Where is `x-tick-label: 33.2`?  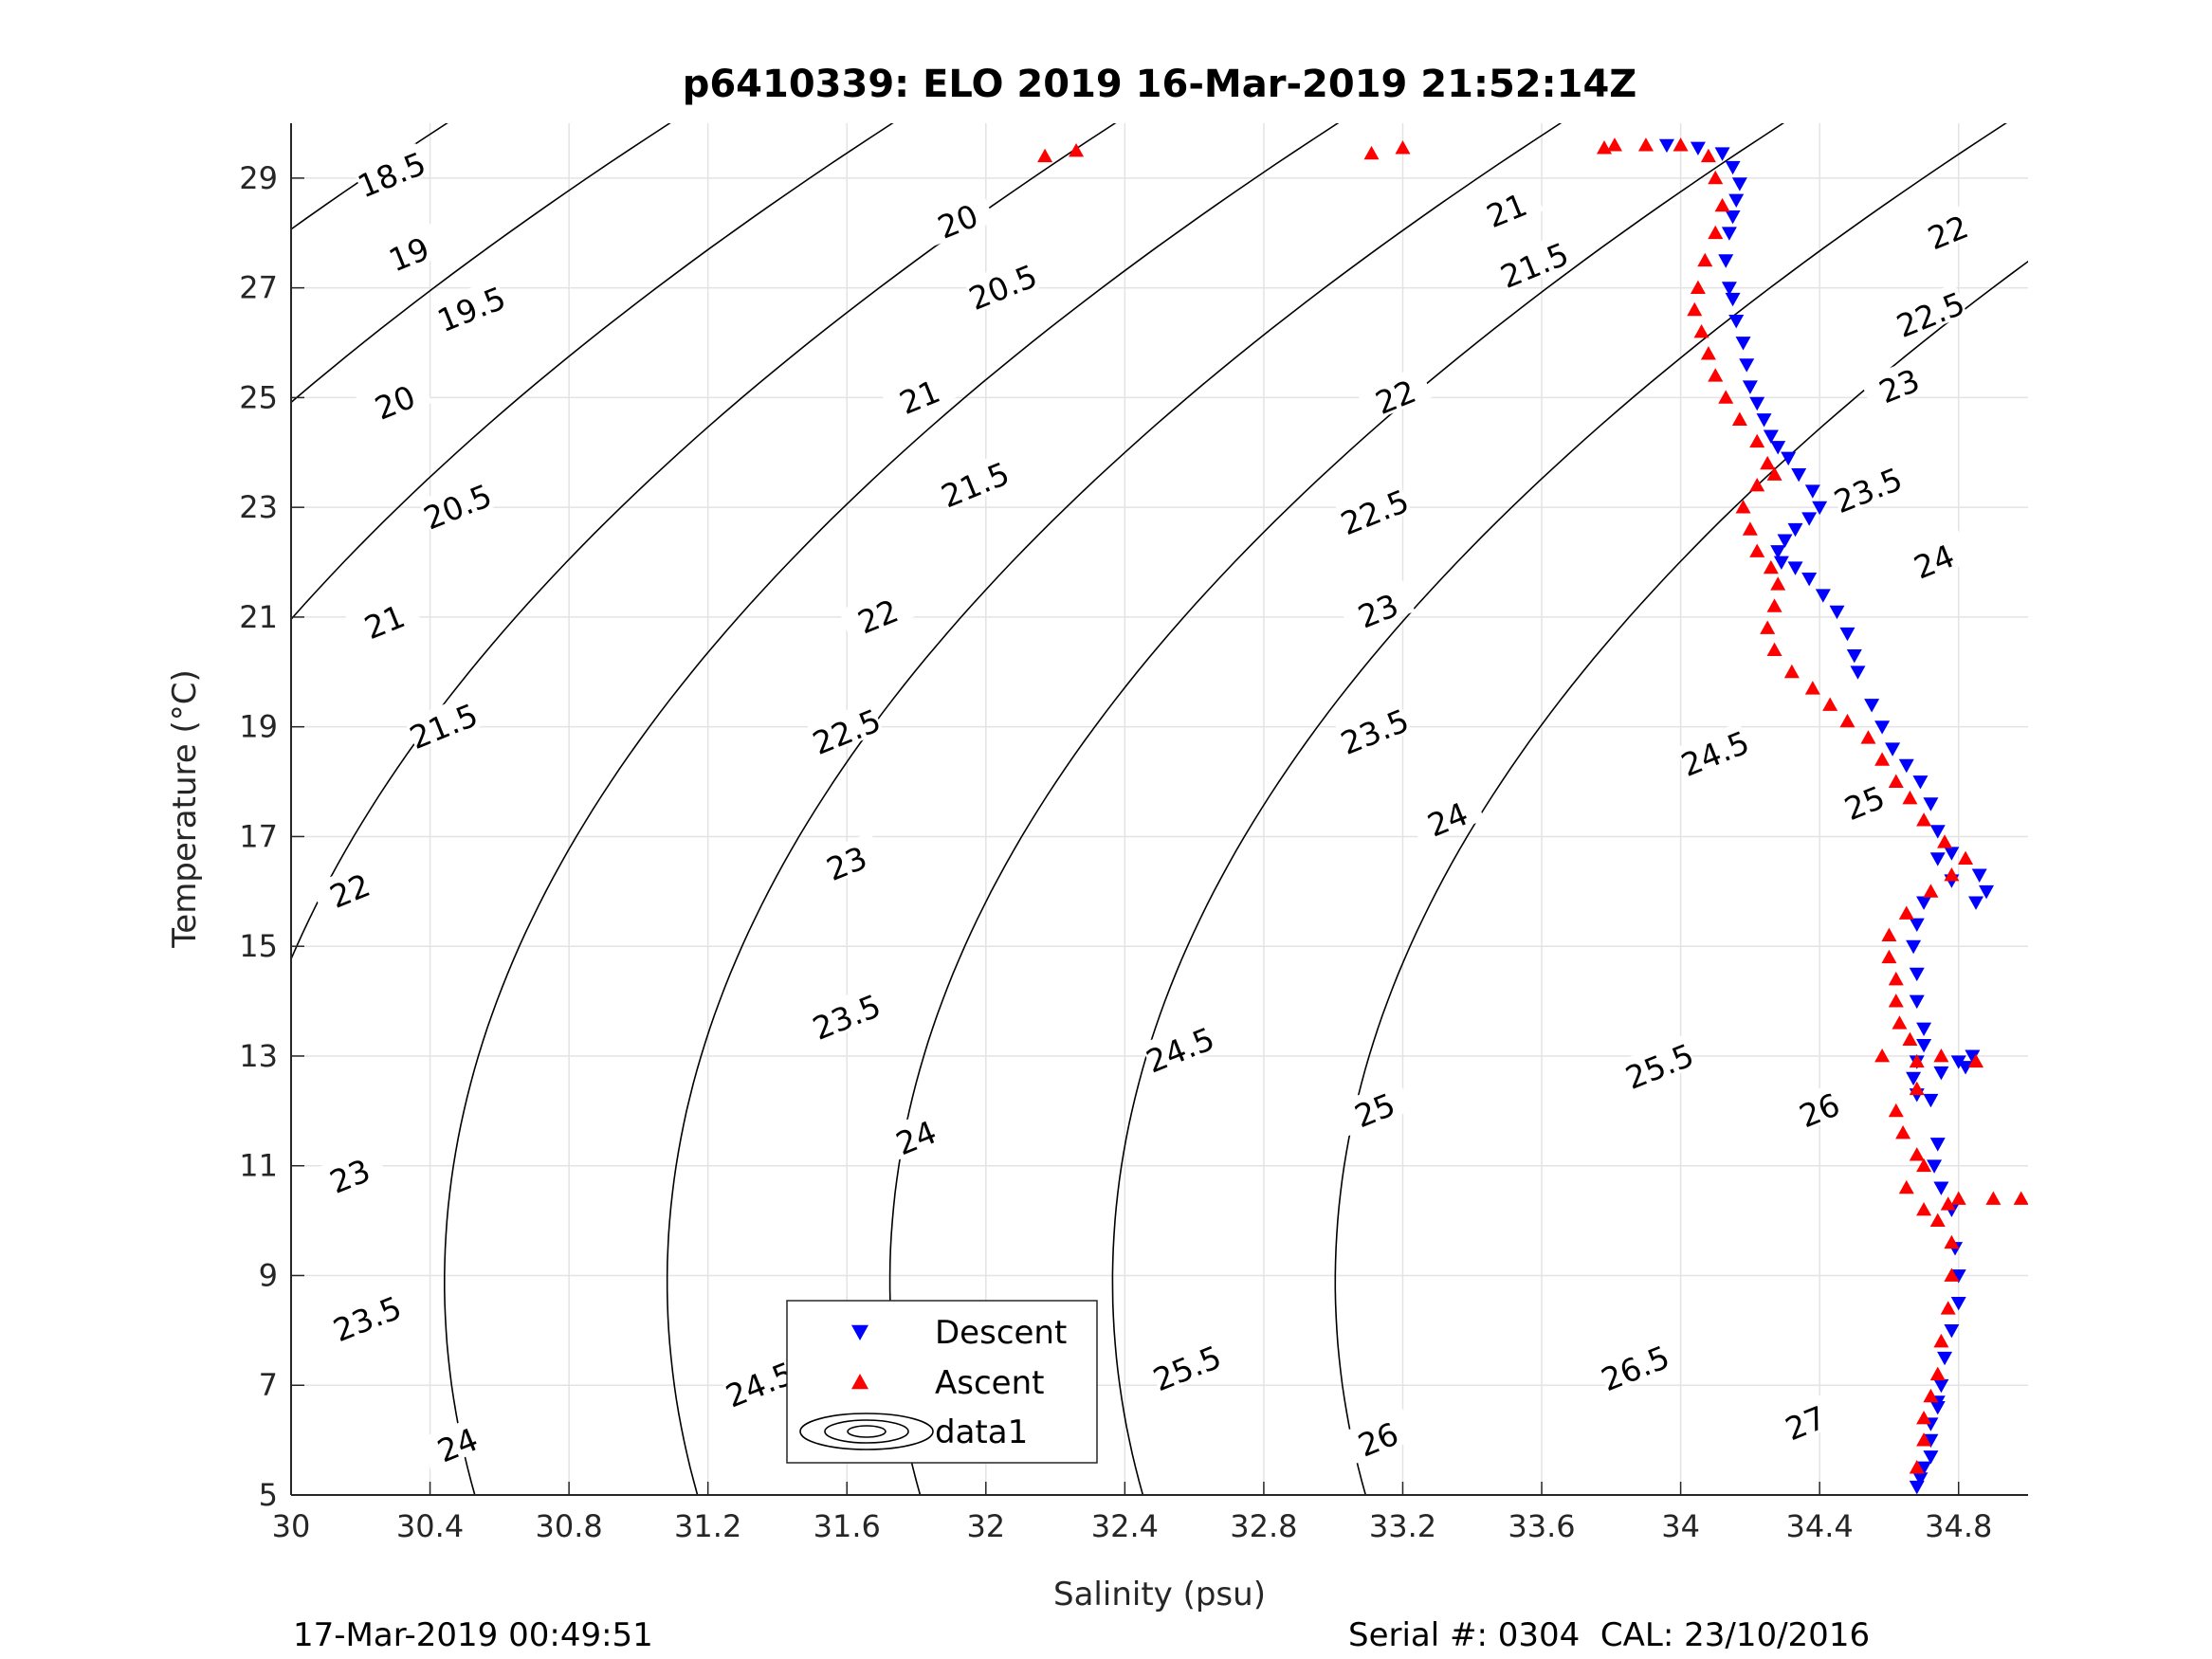
x-tick-label: 33.2 is located at coordinates (1402, 1526).